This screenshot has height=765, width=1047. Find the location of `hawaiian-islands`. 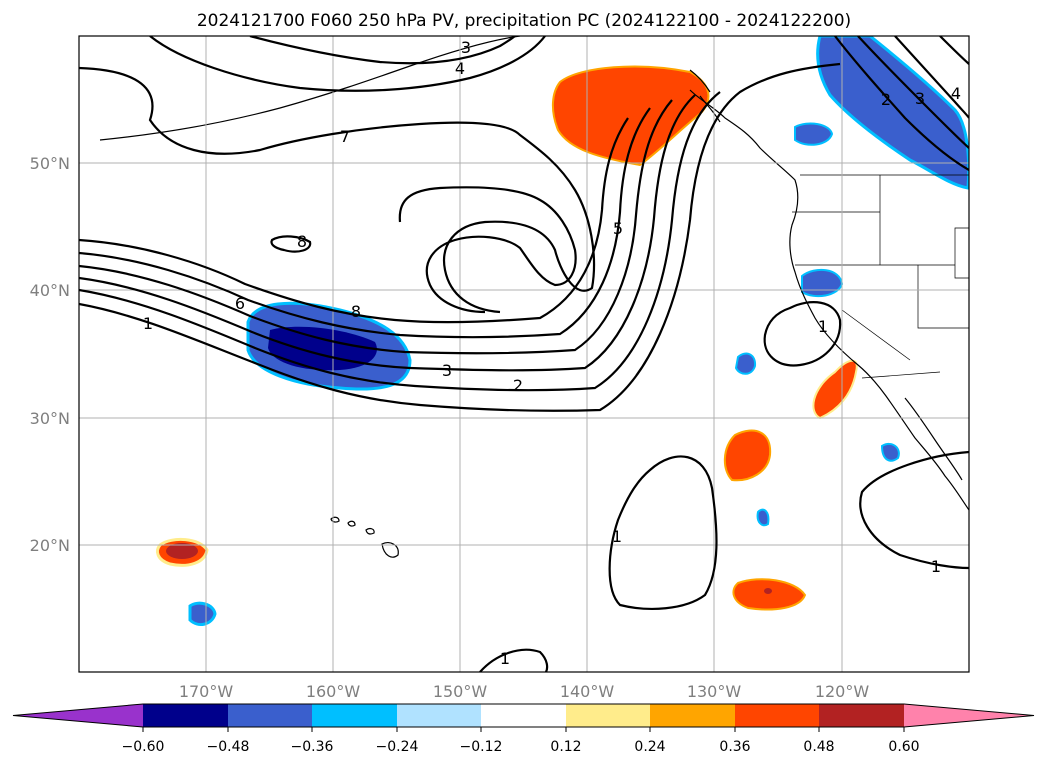

hawaiian-islands is located at coordinates (364, 537).